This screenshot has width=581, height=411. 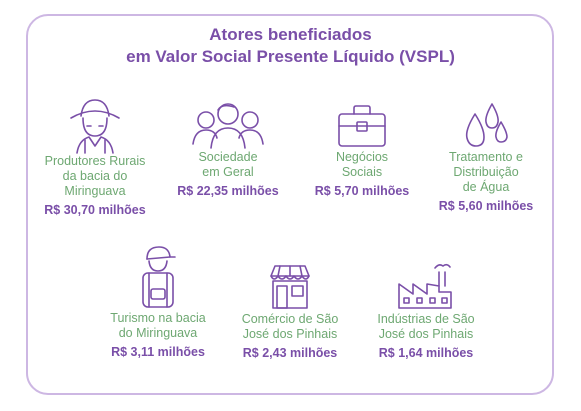 I want to click on actor-value: R$ 2,43 milhões, so click(x=290, y=353).